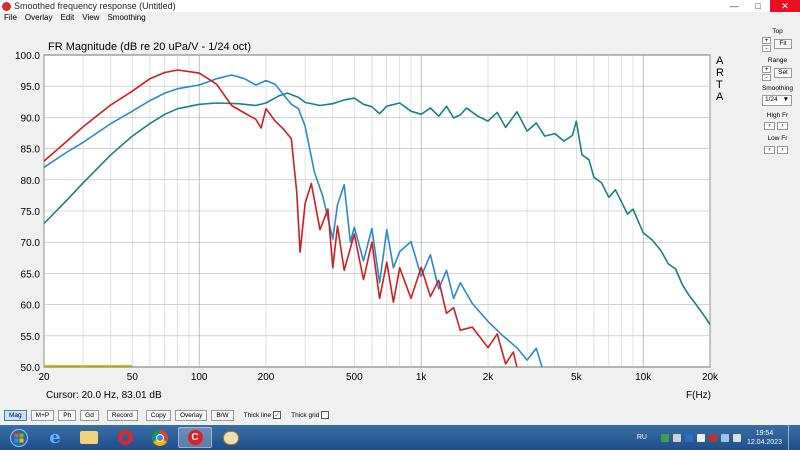 The width and height of the screenshot is (800, 450). Describe the element at coordinates (785, 6) in the screenshot. I see `close-icon: ✕` at that location.